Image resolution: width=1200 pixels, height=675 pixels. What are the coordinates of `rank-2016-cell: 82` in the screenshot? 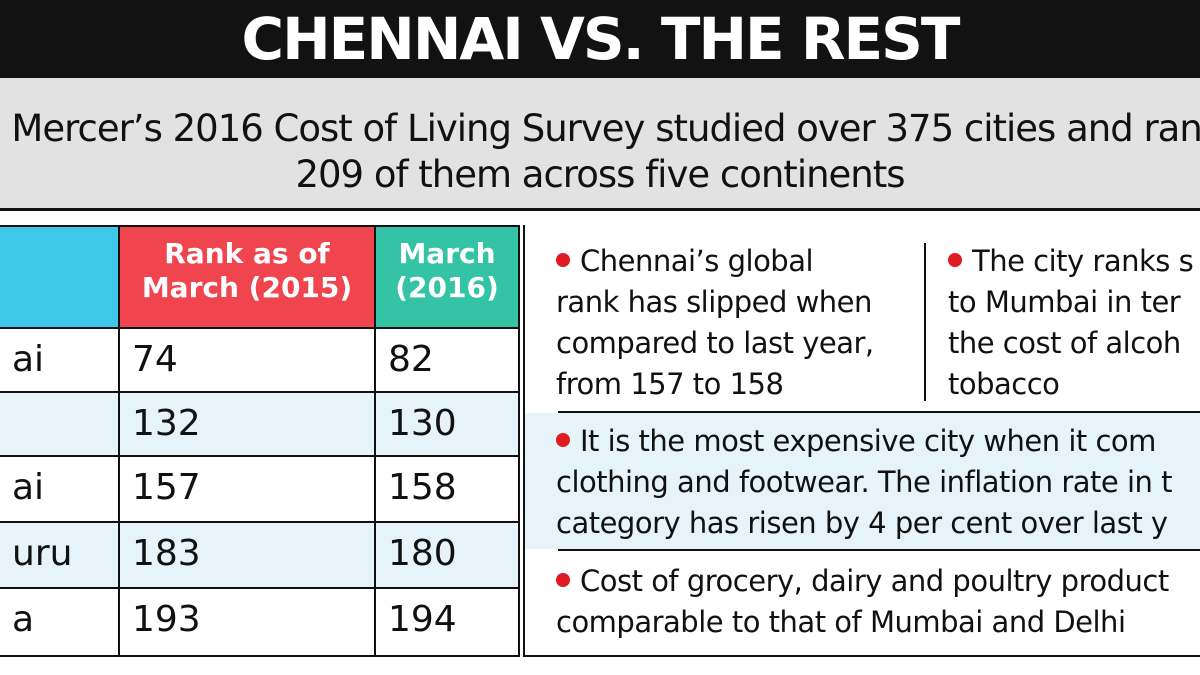 It's located at (447, 360).